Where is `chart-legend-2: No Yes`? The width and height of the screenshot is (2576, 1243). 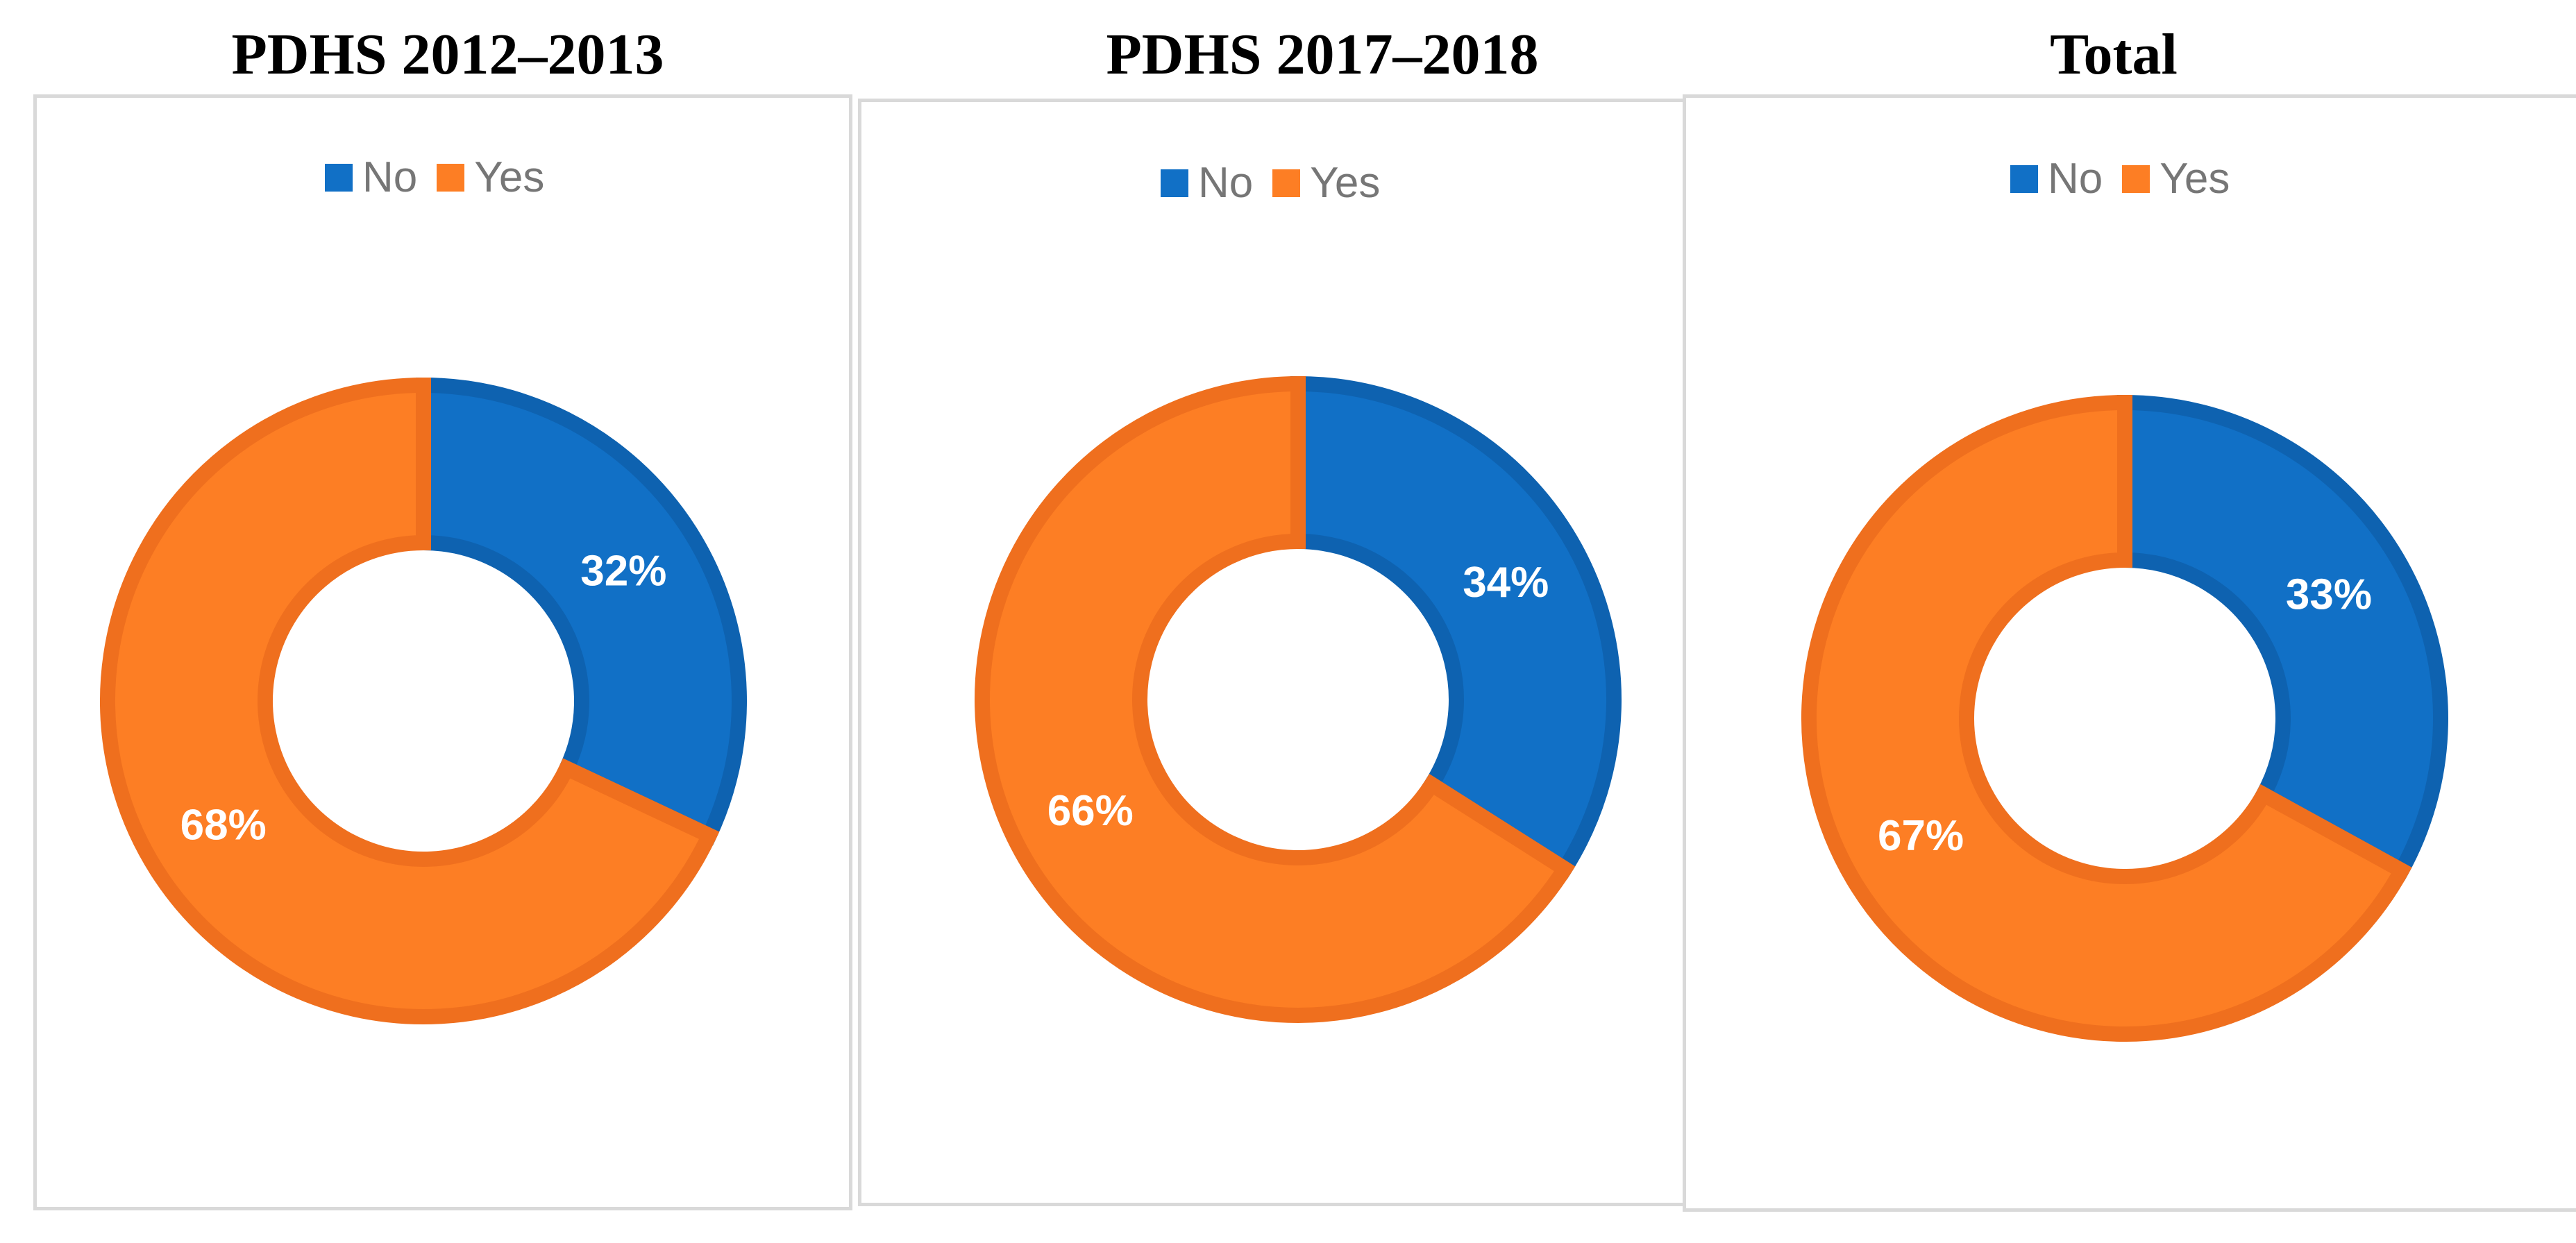
chart-legend-2: No Yes is located at coordinates (1270, 183).